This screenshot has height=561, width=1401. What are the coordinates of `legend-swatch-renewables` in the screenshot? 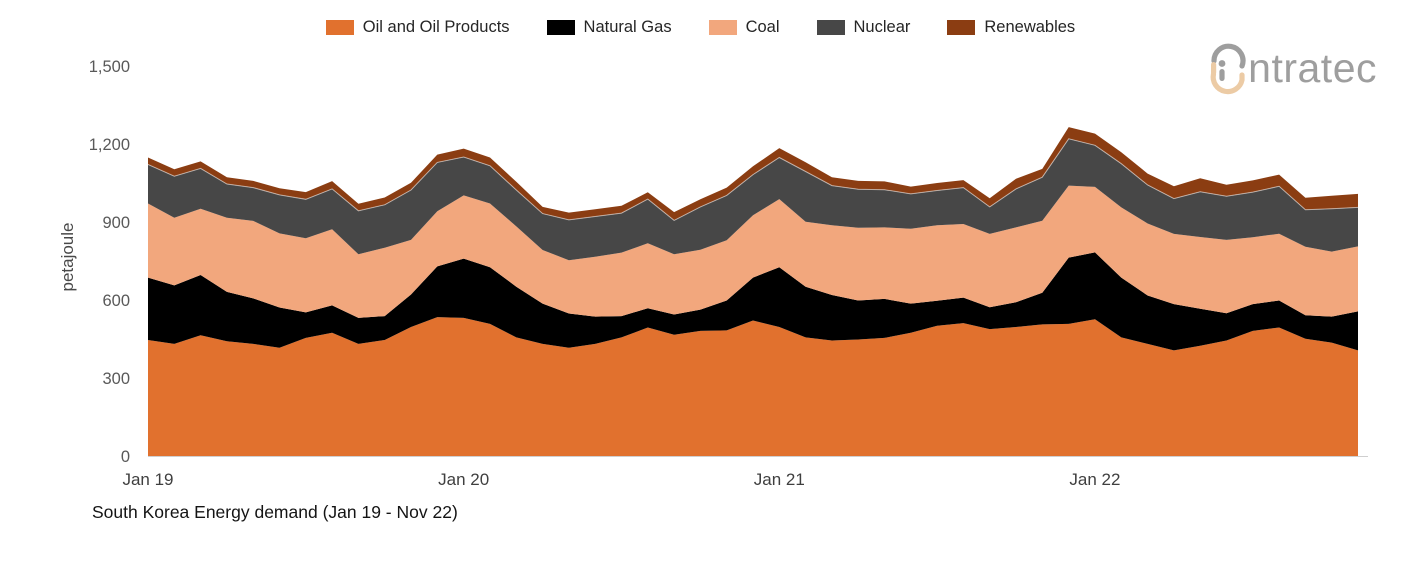 It's located at (961, 27).